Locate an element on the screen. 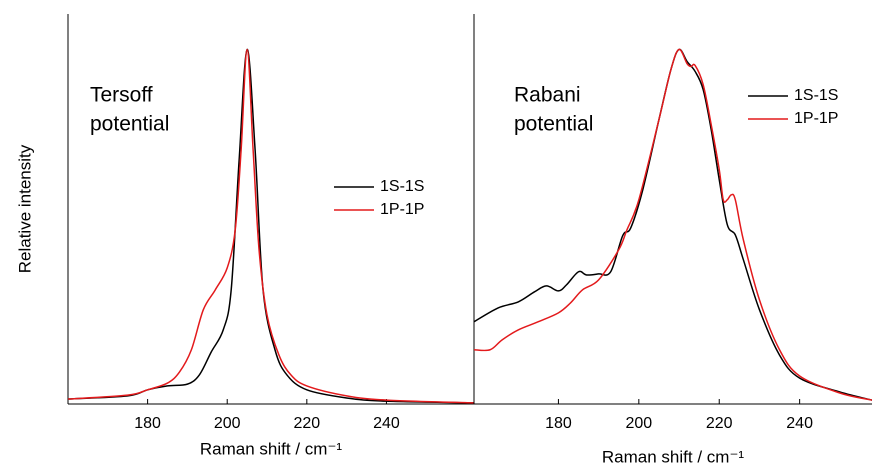  annotation: Rabani is located at coordinates (547, 95).